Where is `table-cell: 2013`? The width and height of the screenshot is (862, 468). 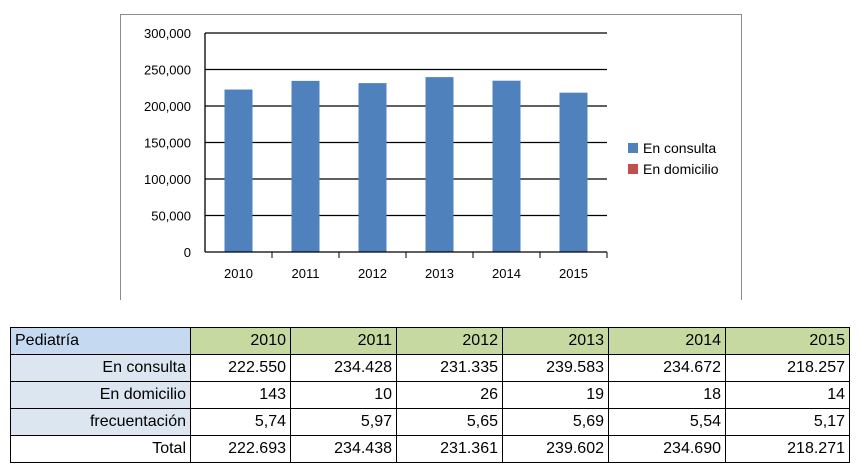 table-cell: 2013 is located at coordinates (555, 341).